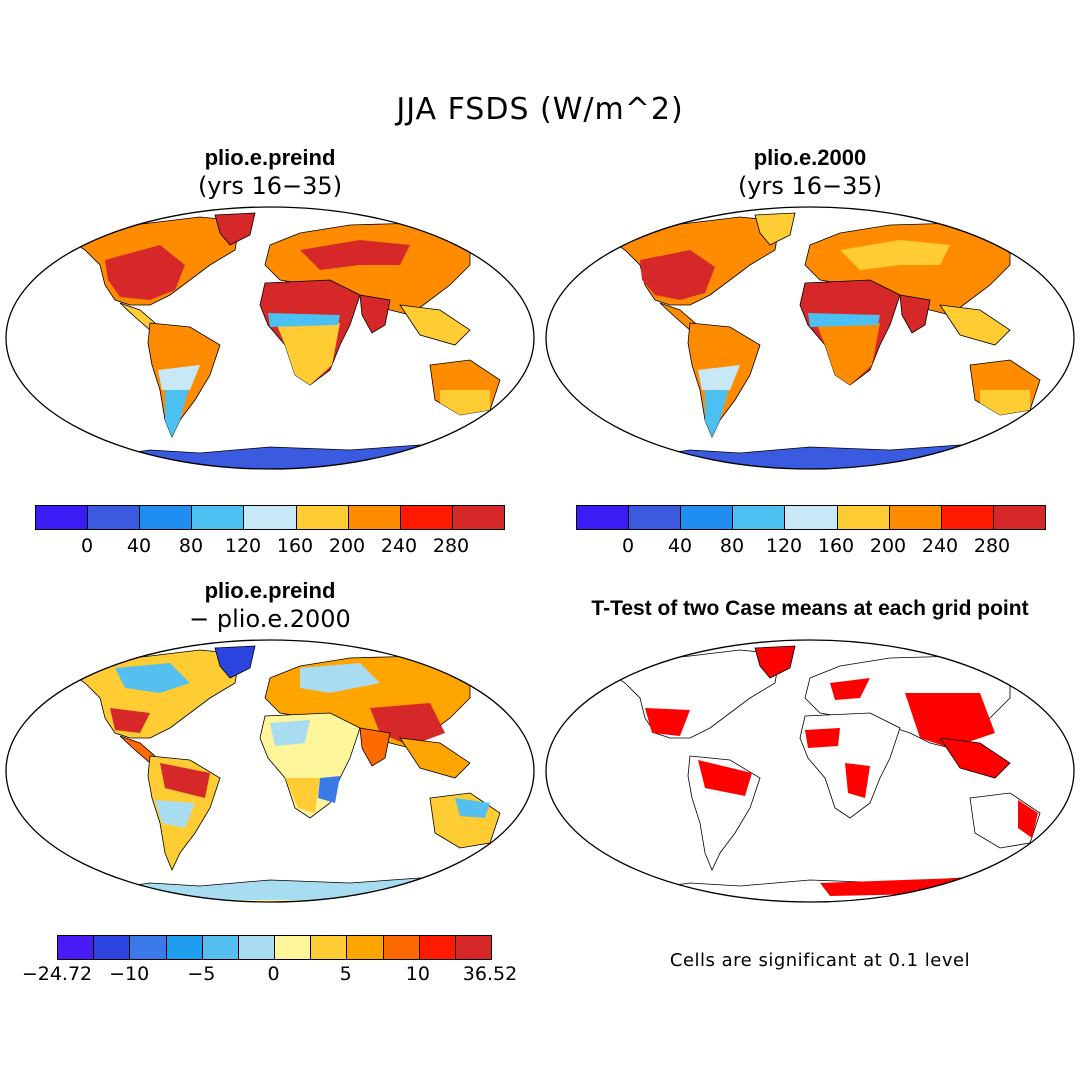 The image size is (1080, 1080). What do you see at coordinates (179, 377) in the screenshot?
I see `land-south-america-mid` at bounding box center [179, 377].